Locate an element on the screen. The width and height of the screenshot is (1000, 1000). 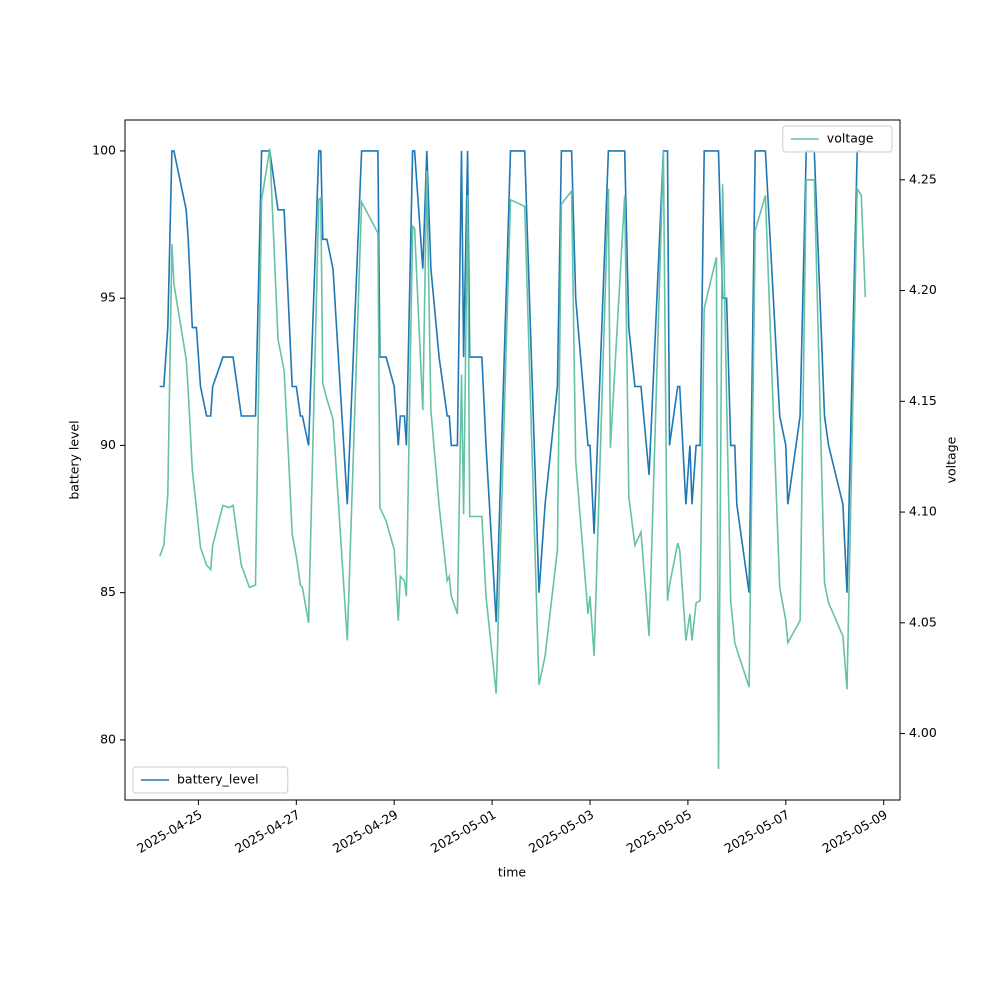
y2-tick-label: 4.00 is located at coordinates (923, 732).